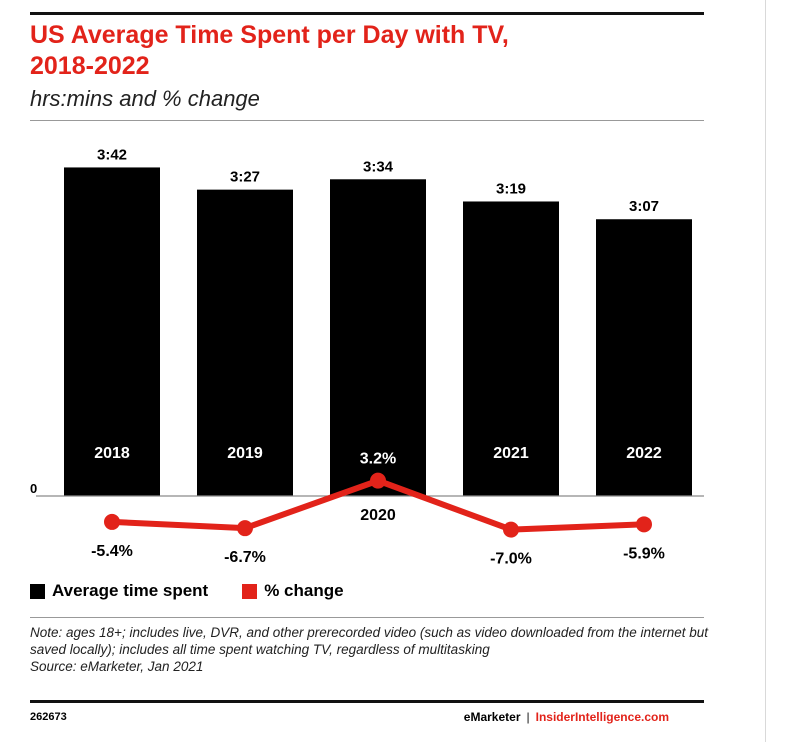 The width and height of the screenshot is (795, 742). Describe the element at coordinates (644, 524) in the screenshot. I see `percent-change-point-2022` at that location.